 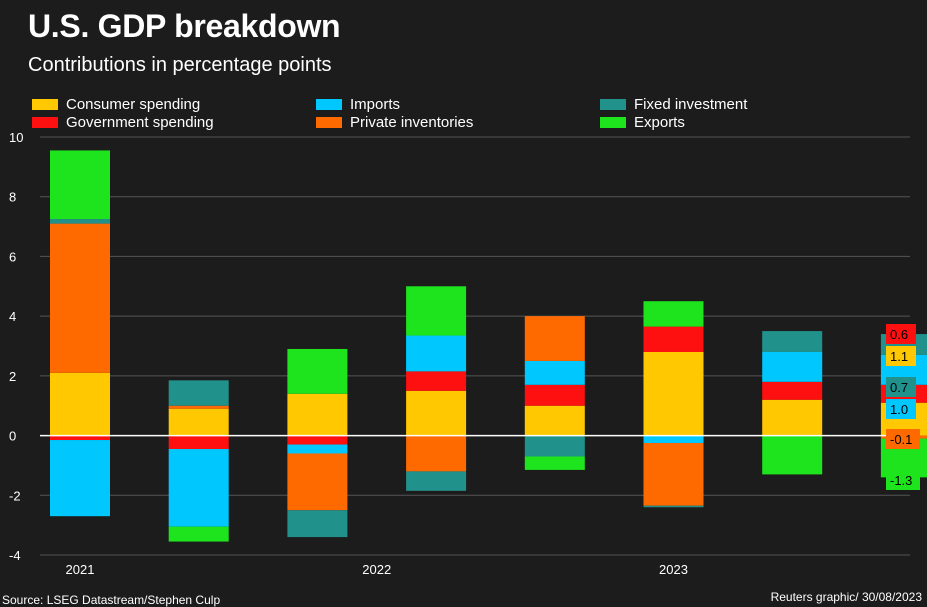 I want to click on end-value-label: 0.6, so click(x=899, y=334).